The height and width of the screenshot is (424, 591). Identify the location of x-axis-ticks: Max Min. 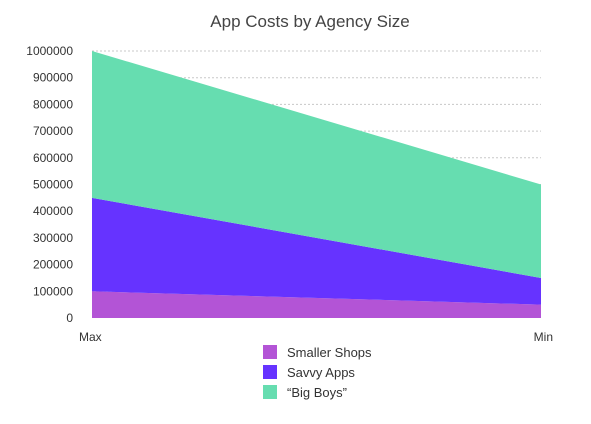
(316, 337).